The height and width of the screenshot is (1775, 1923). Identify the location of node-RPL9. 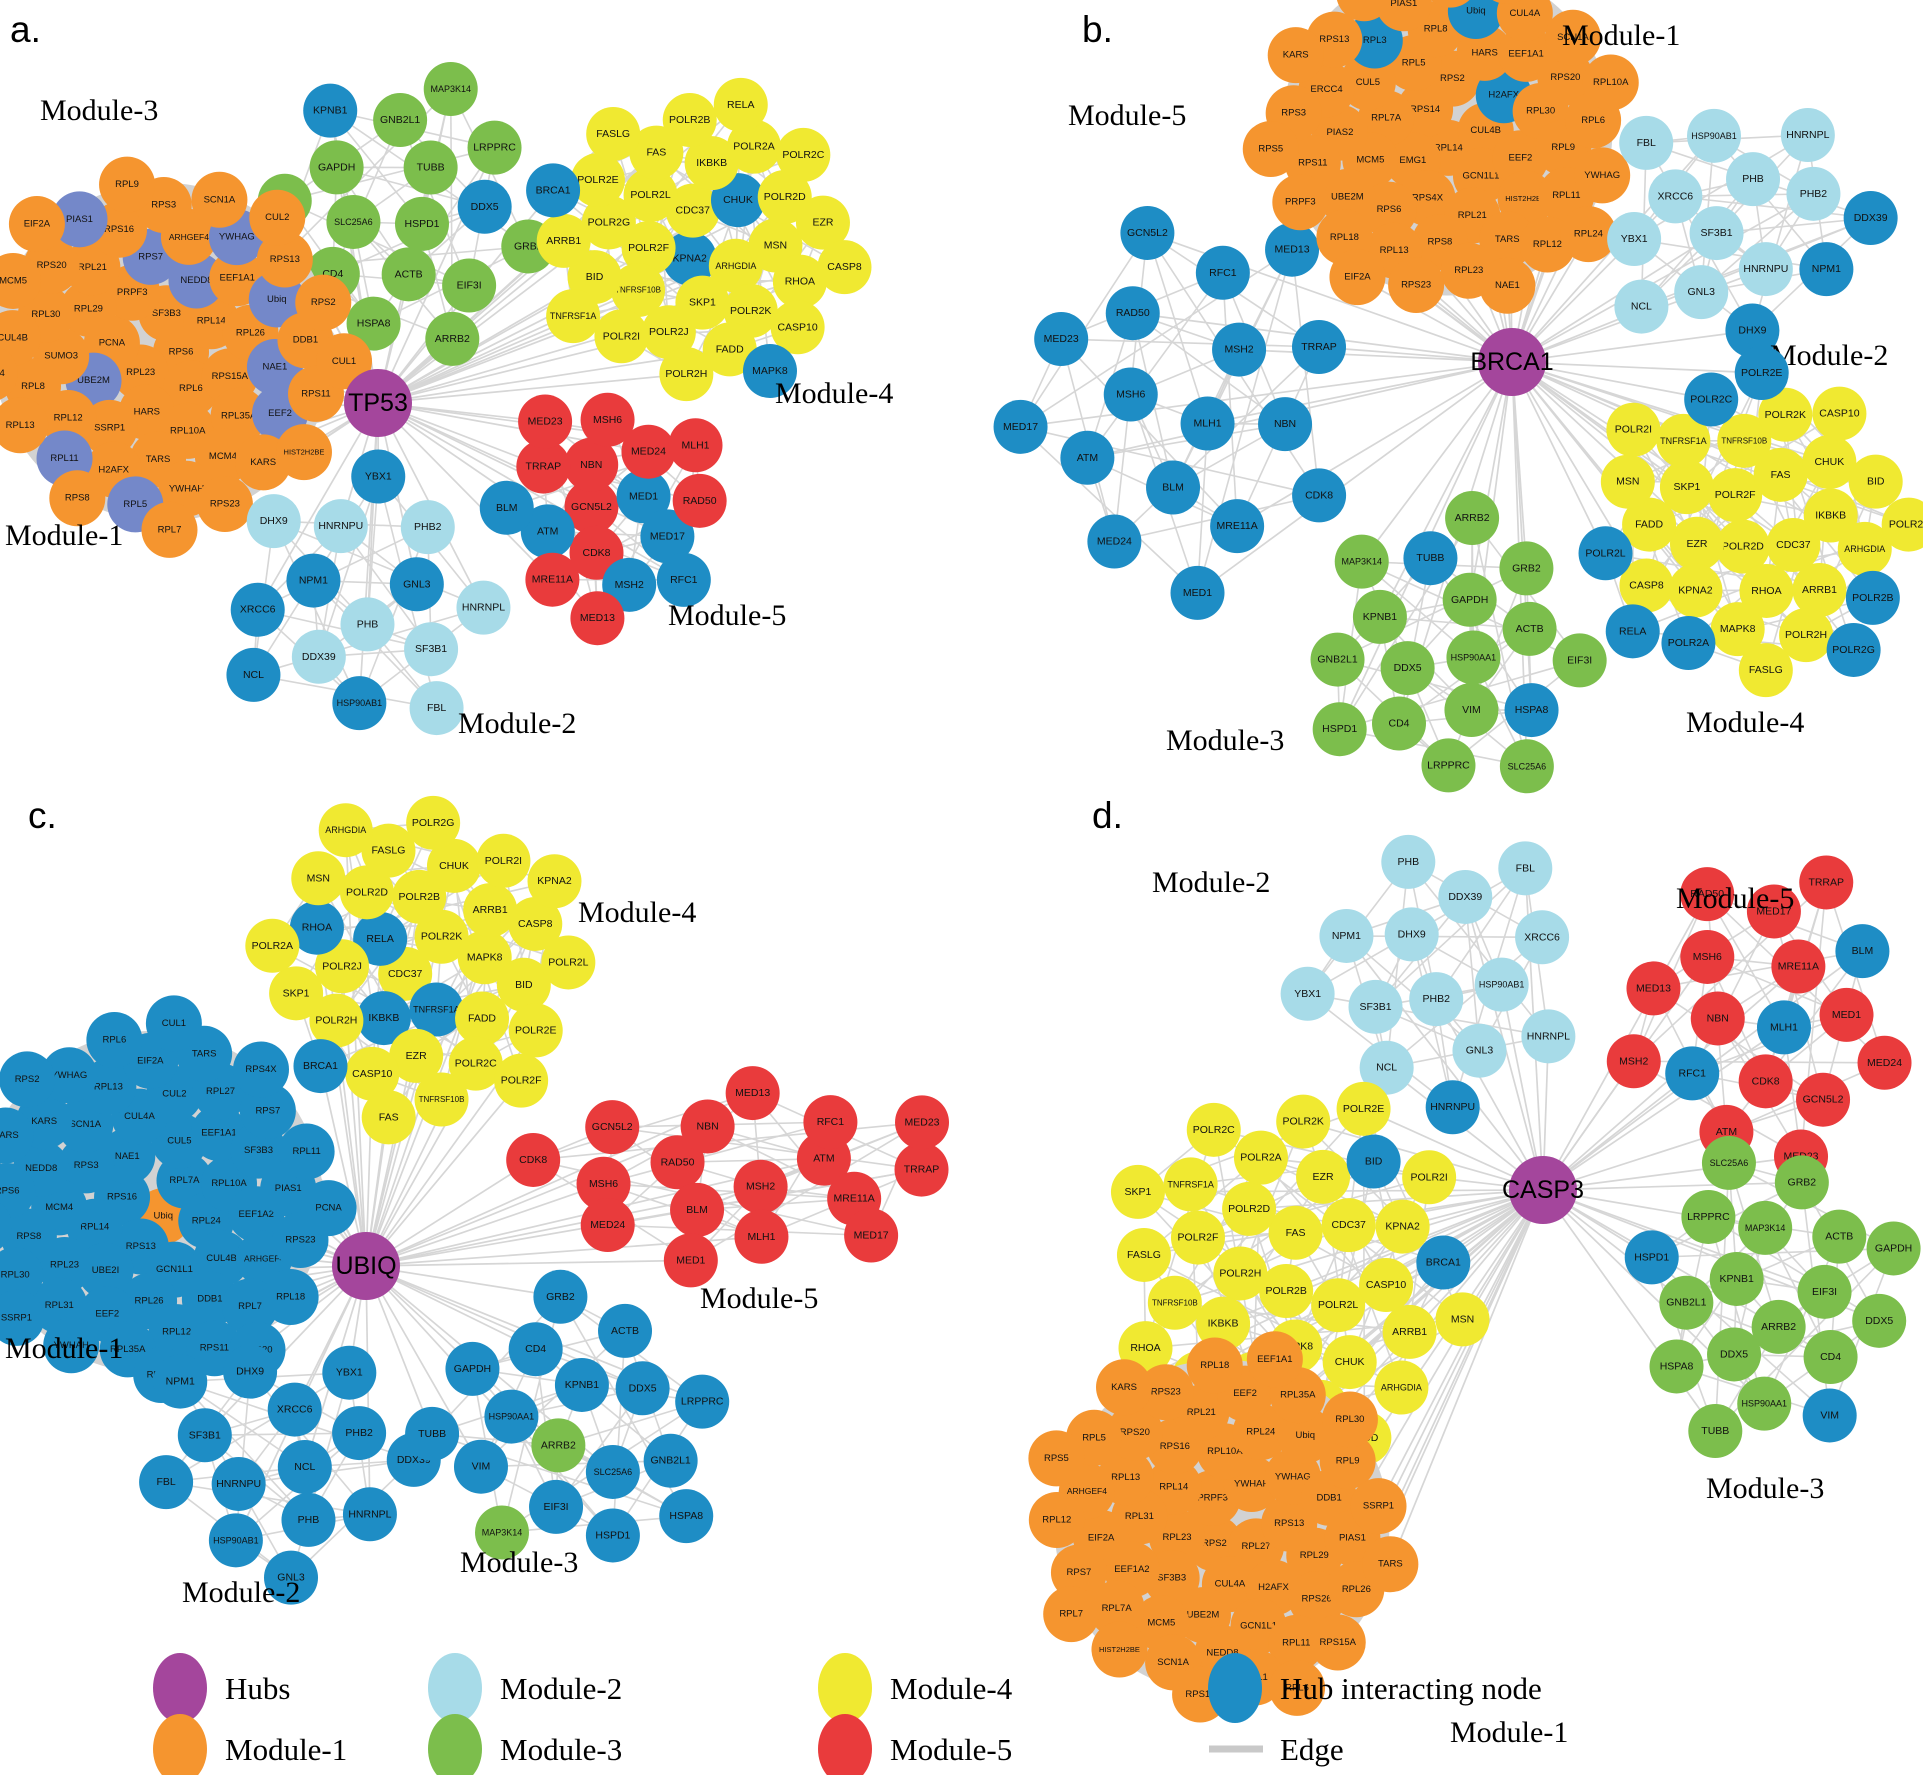
(127, 184).